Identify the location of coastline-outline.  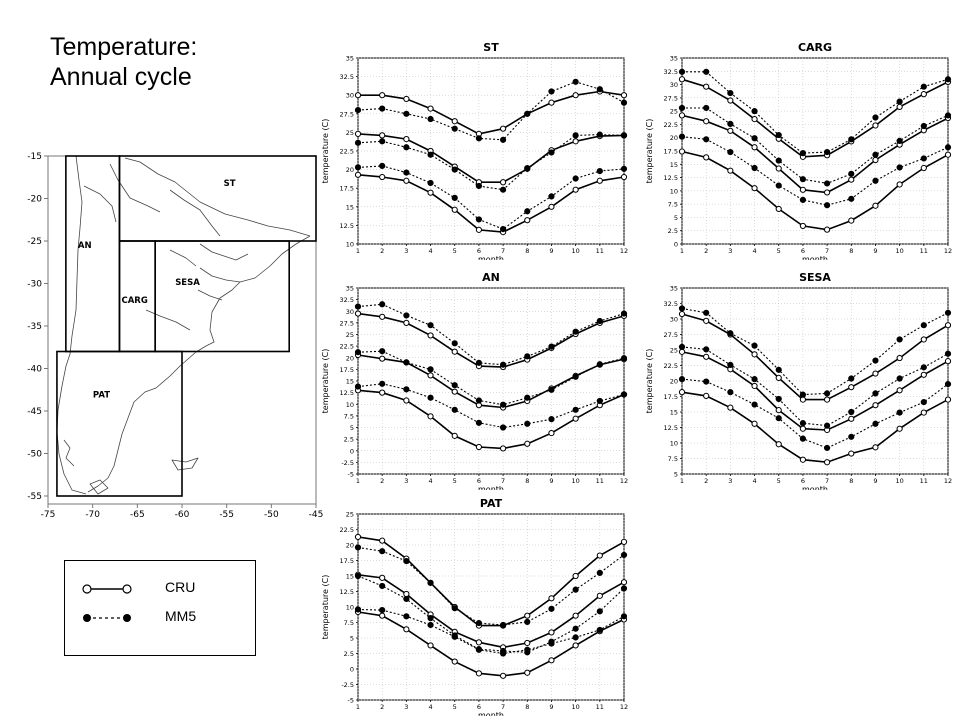
(183, 325).